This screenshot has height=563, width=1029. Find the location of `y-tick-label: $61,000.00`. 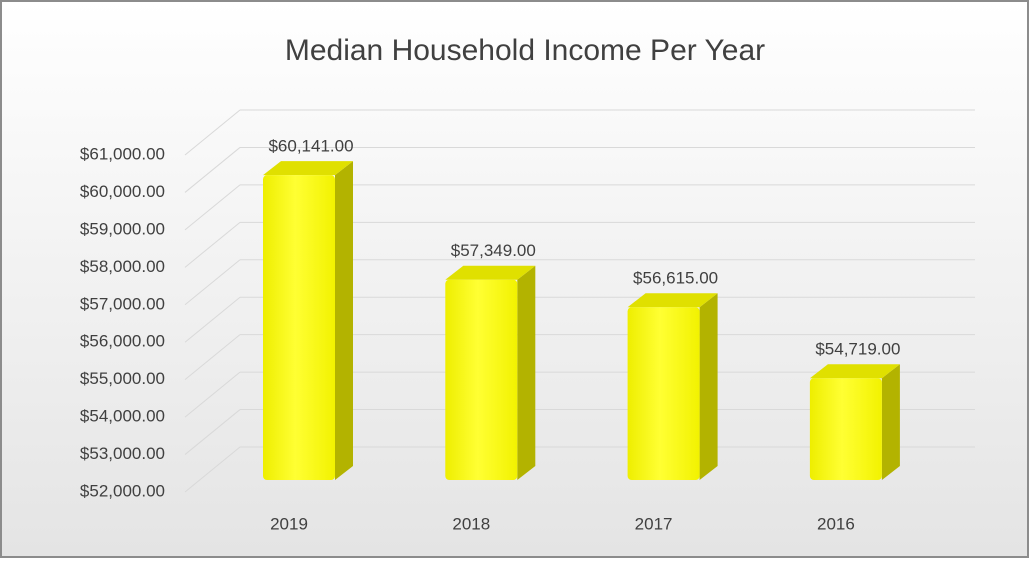

y-tick-label: $61,000.00 is located at coordinates (122, 153).